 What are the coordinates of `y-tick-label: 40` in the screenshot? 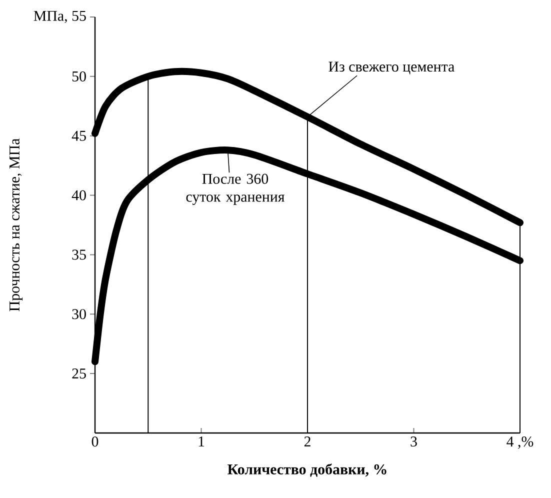 It's located at (79, 195).